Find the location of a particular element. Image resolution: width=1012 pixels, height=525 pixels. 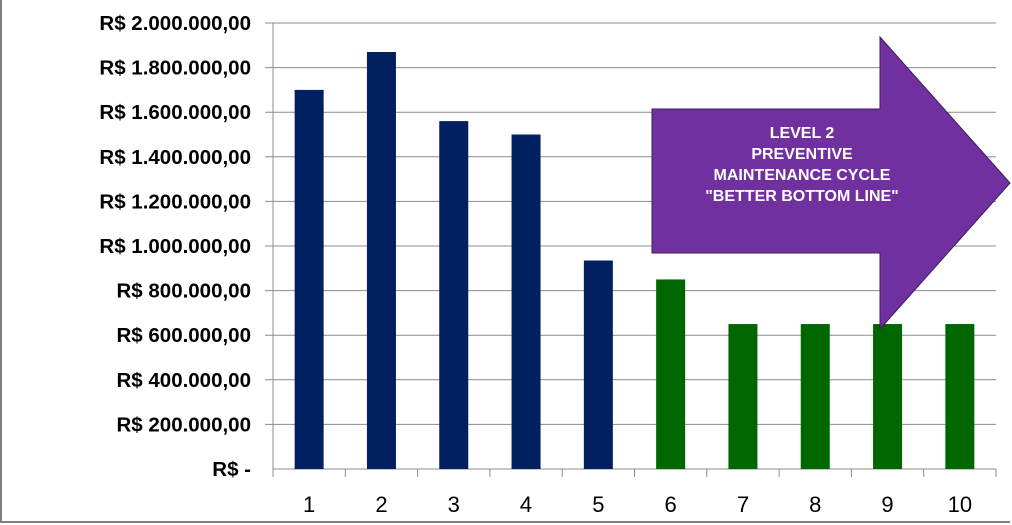

y-tick-label: R$ - is located at coordinates (231, 469).